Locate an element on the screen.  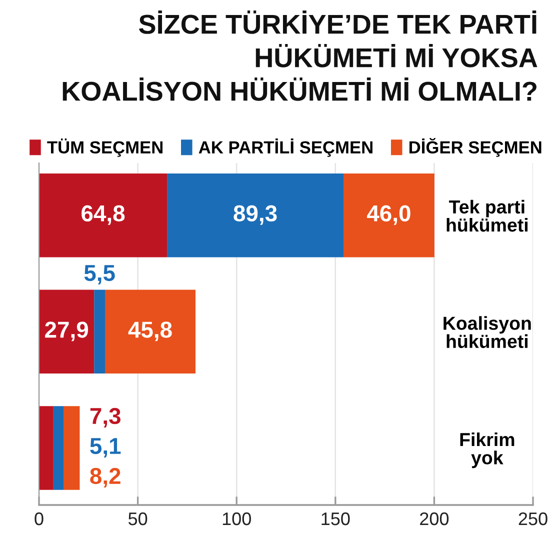
x-tick-label: 50 is located at coordinates (138, 519).